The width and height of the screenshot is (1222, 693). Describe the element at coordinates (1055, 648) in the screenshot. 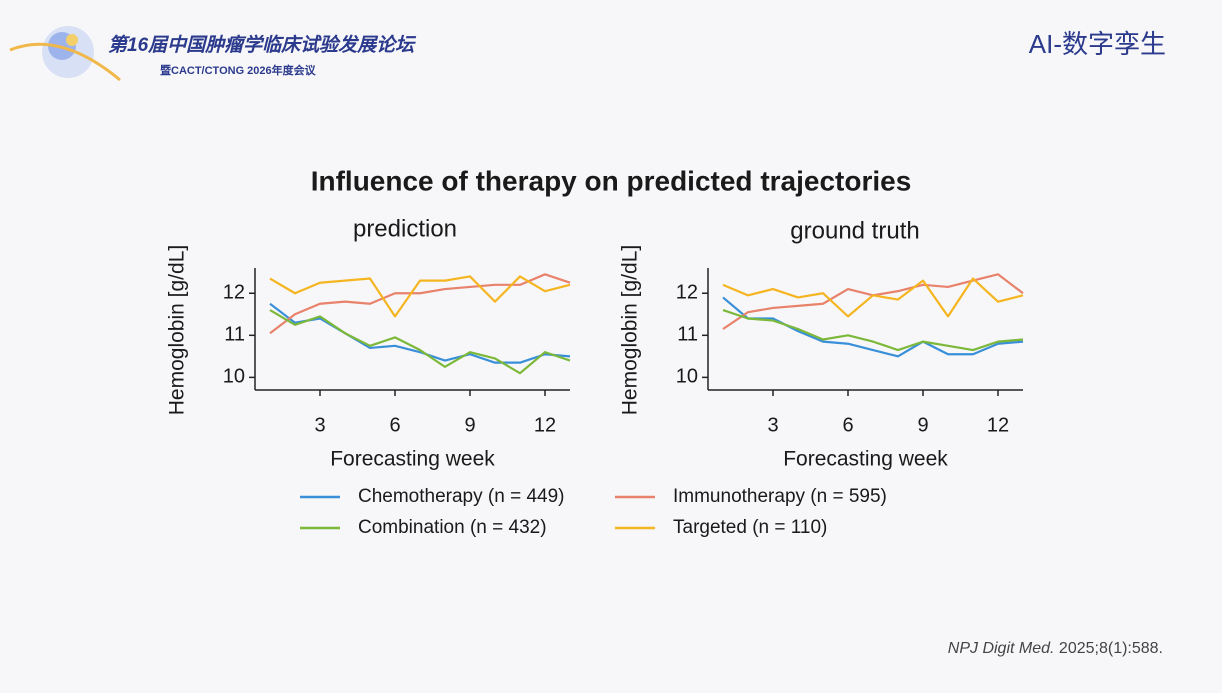

I see `citation: NPJ Digit Med. 2025;8(1):588.` at that location.